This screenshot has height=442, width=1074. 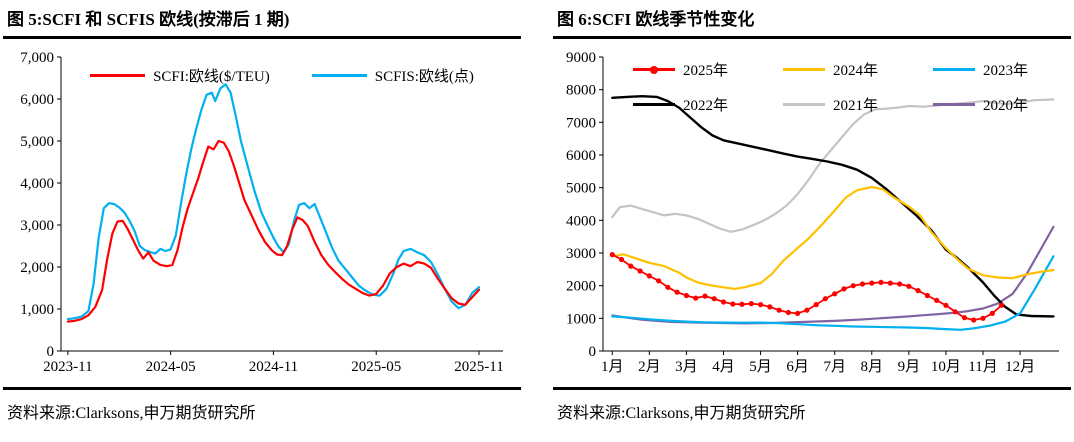 What do you see at coordinates (812, 405) in the screenshot?
I see `figure6-source-bar: 资料来源:Clarksons,申万期货研究所` at bounding box center [812, 405].